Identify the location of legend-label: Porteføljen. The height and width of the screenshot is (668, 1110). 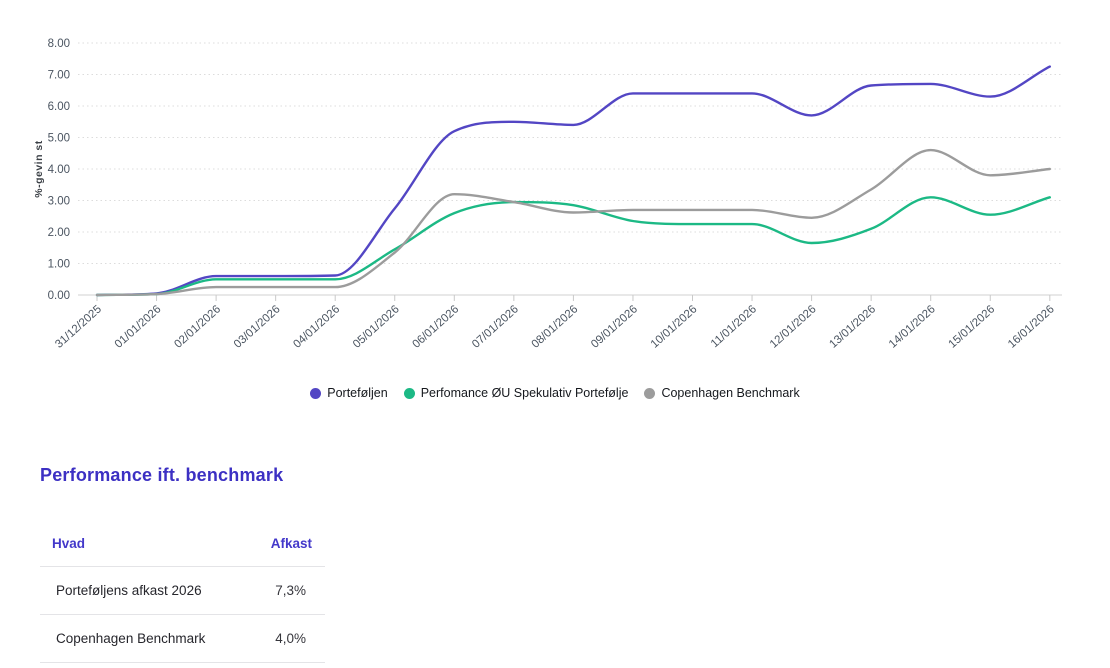
(357, 393).